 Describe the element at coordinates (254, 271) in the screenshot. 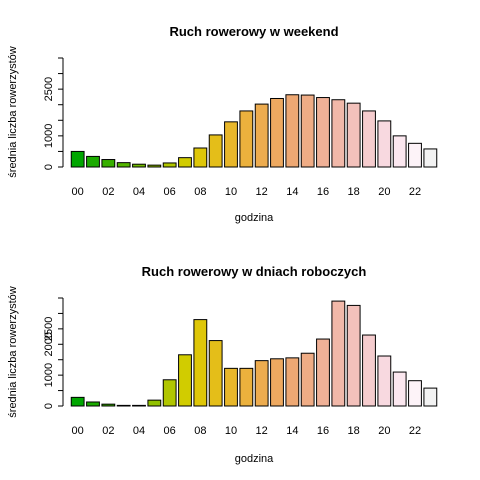

I see `chart-title: Ruch rowerowy w dniach roboczych` at that location.